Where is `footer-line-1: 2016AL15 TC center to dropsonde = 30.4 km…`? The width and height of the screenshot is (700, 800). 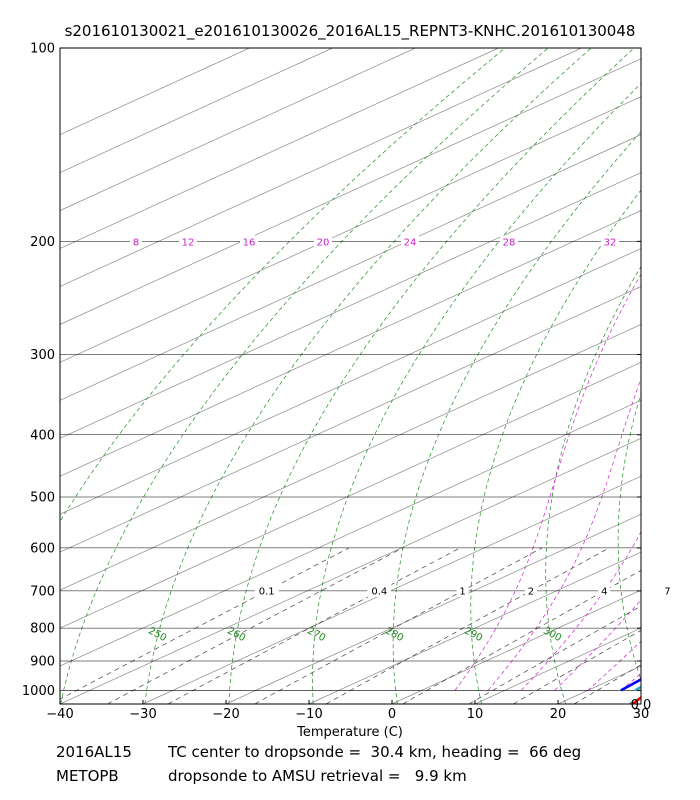 footer-line-1: 2016AL15 TC center to dropsonde = 30.4 km… is located at coordinates (318, 752).